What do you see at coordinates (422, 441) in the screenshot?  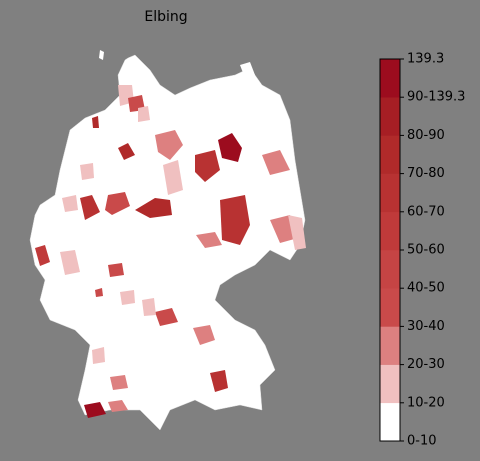 I see `colorbar-label: 0-10` at bounding box center [422, 441].